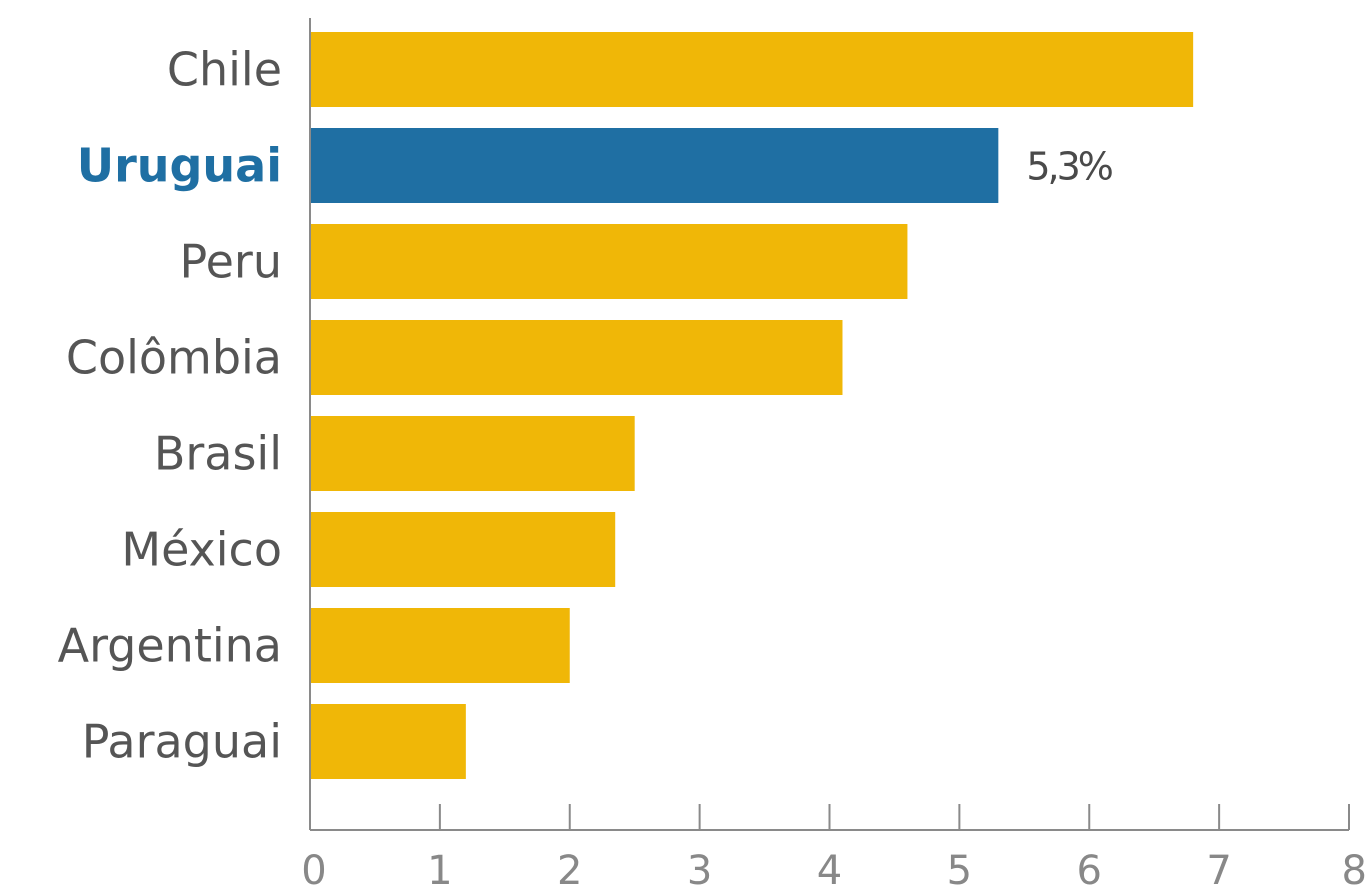  Describe the element at coordinates (654, 165) in the screenshot. I see `bar-uruguai` at that location.